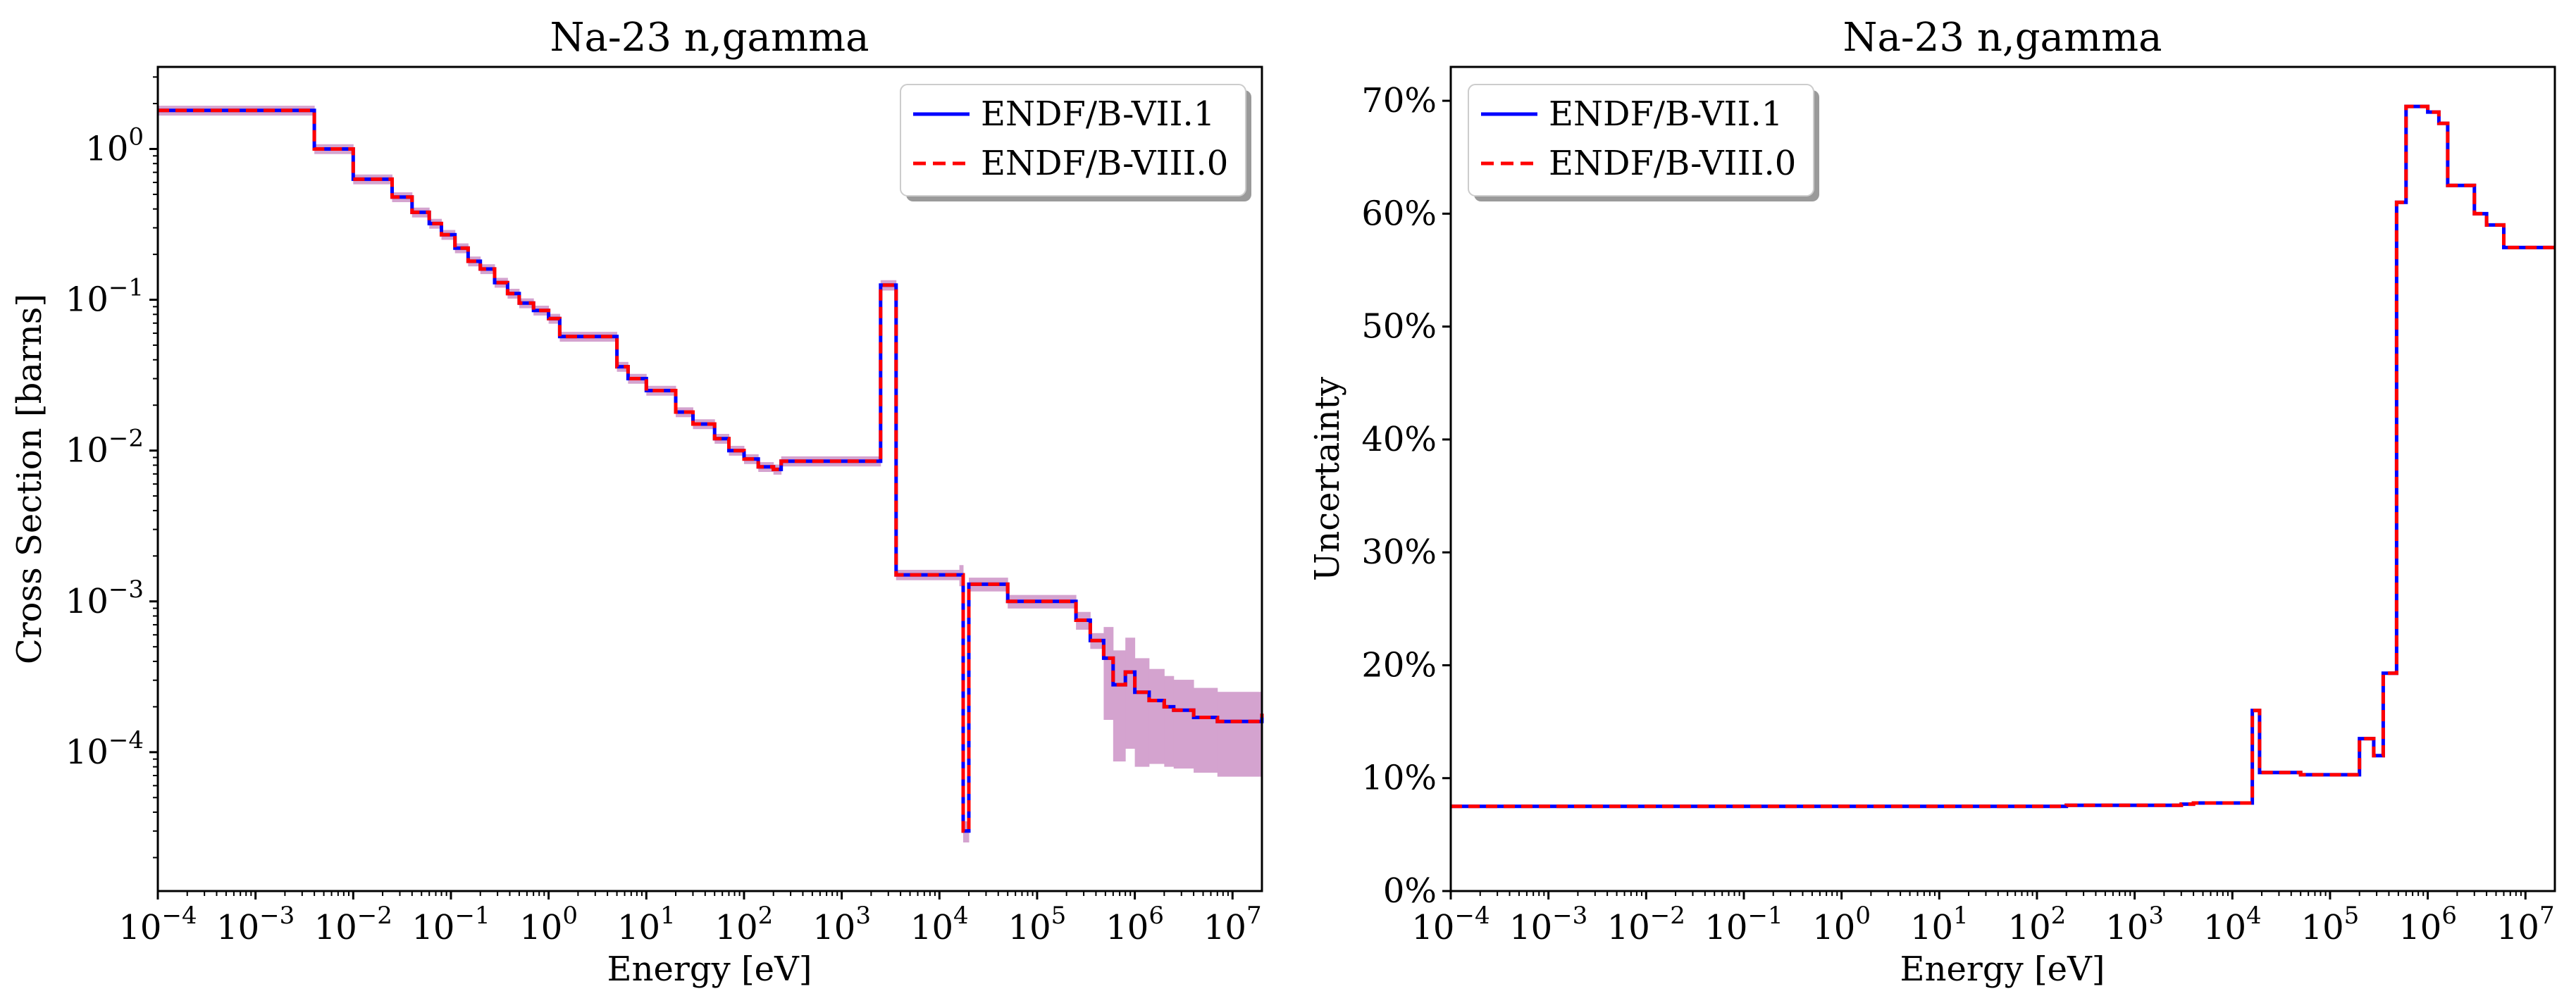 The width and height of the screenshot is (2576, 996). I want to click on y-tick-label: 40%, so click(1399, 439).